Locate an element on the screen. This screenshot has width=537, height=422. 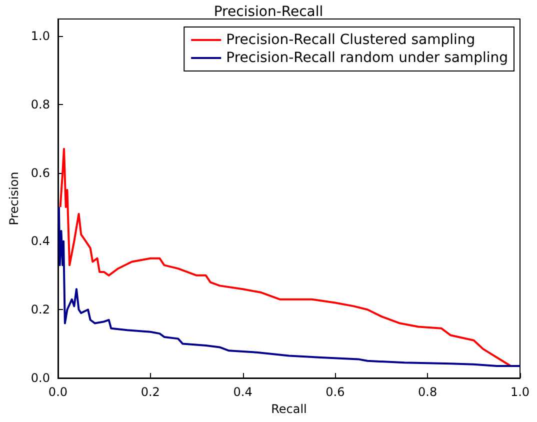
chart-title: Precision-Recall is located at coordinates (269, 12).